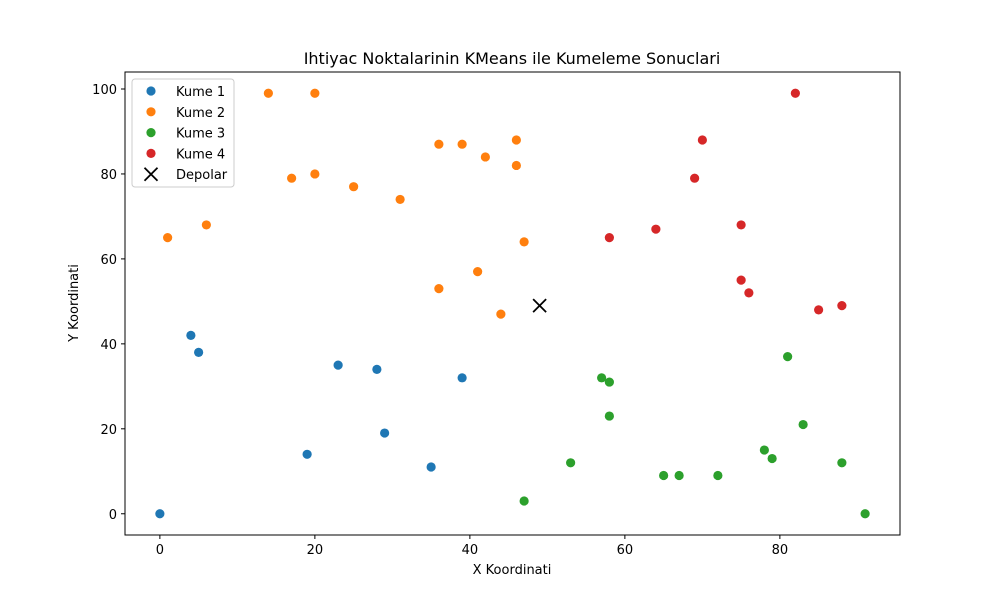  Describe the element at coordinates (202, 175) in the screenshot. I see `legend-label-depolar: Depolar` at that location.